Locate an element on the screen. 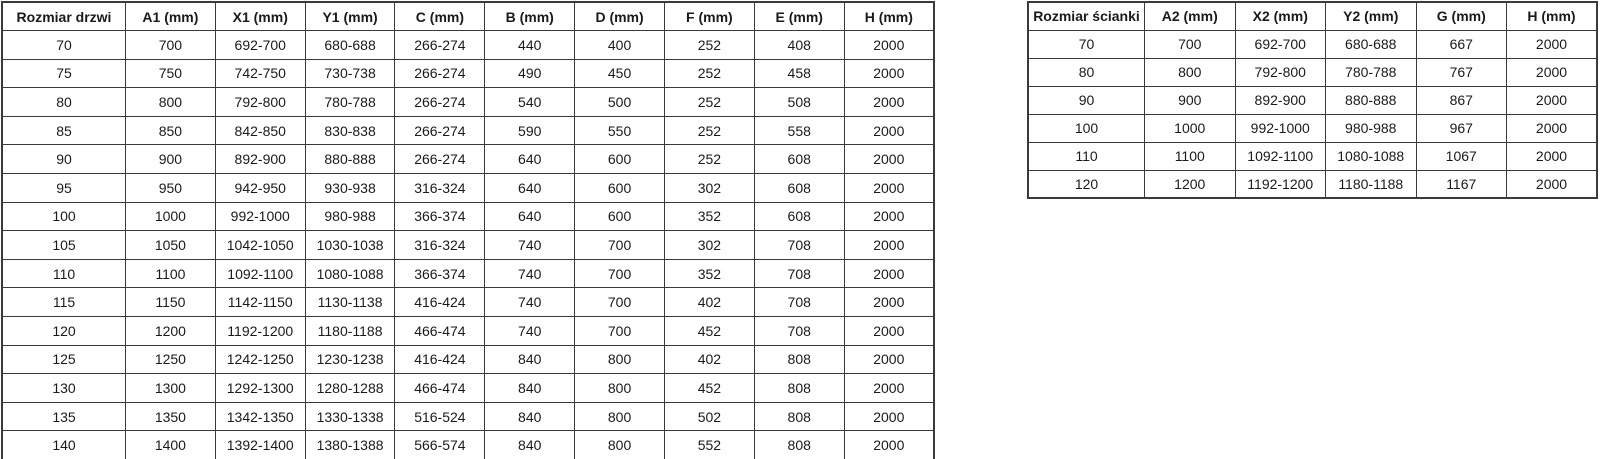  table-cell: 692-700 is located at coordinates (260, 45).